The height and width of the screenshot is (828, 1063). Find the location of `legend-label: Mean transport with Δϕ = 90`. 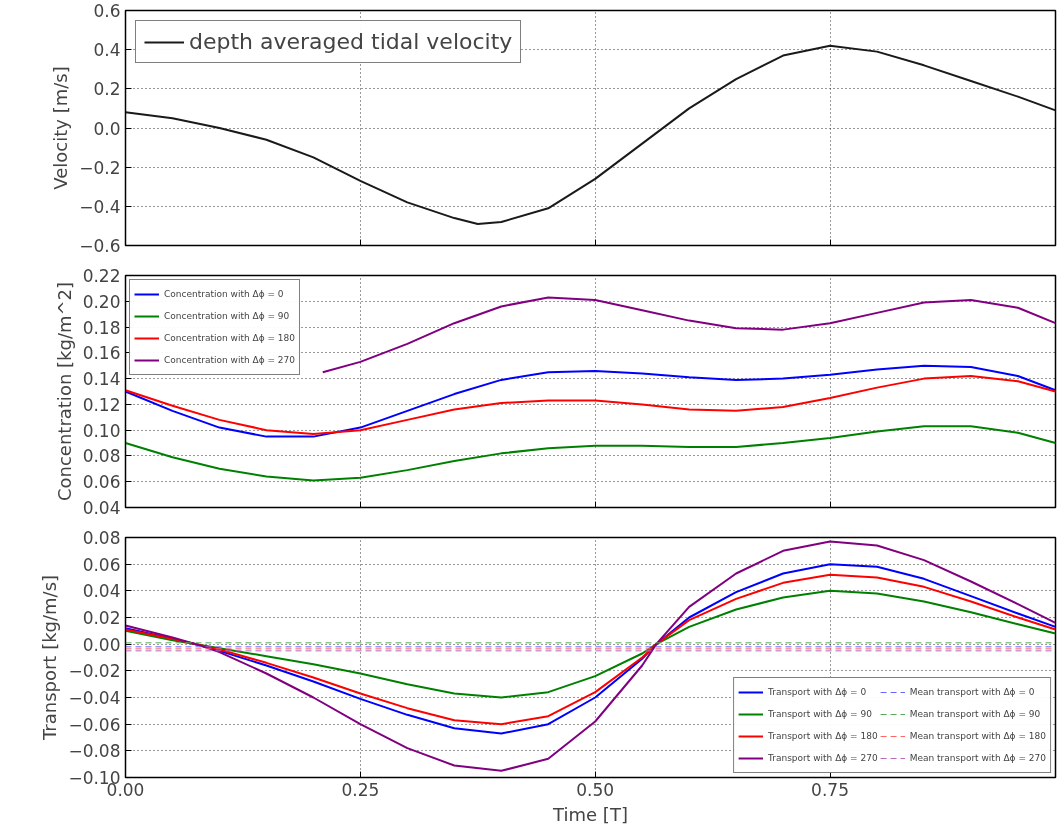

legend-label: Mean transport with Δϕ = 90 is located at coordinates (975, 714).